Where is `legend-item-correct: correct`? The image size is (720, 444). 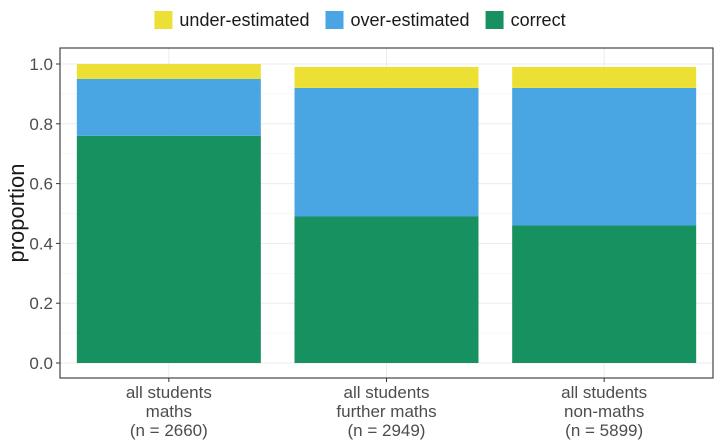 legend-item-correct: correct is located at coordinates (526, 20).